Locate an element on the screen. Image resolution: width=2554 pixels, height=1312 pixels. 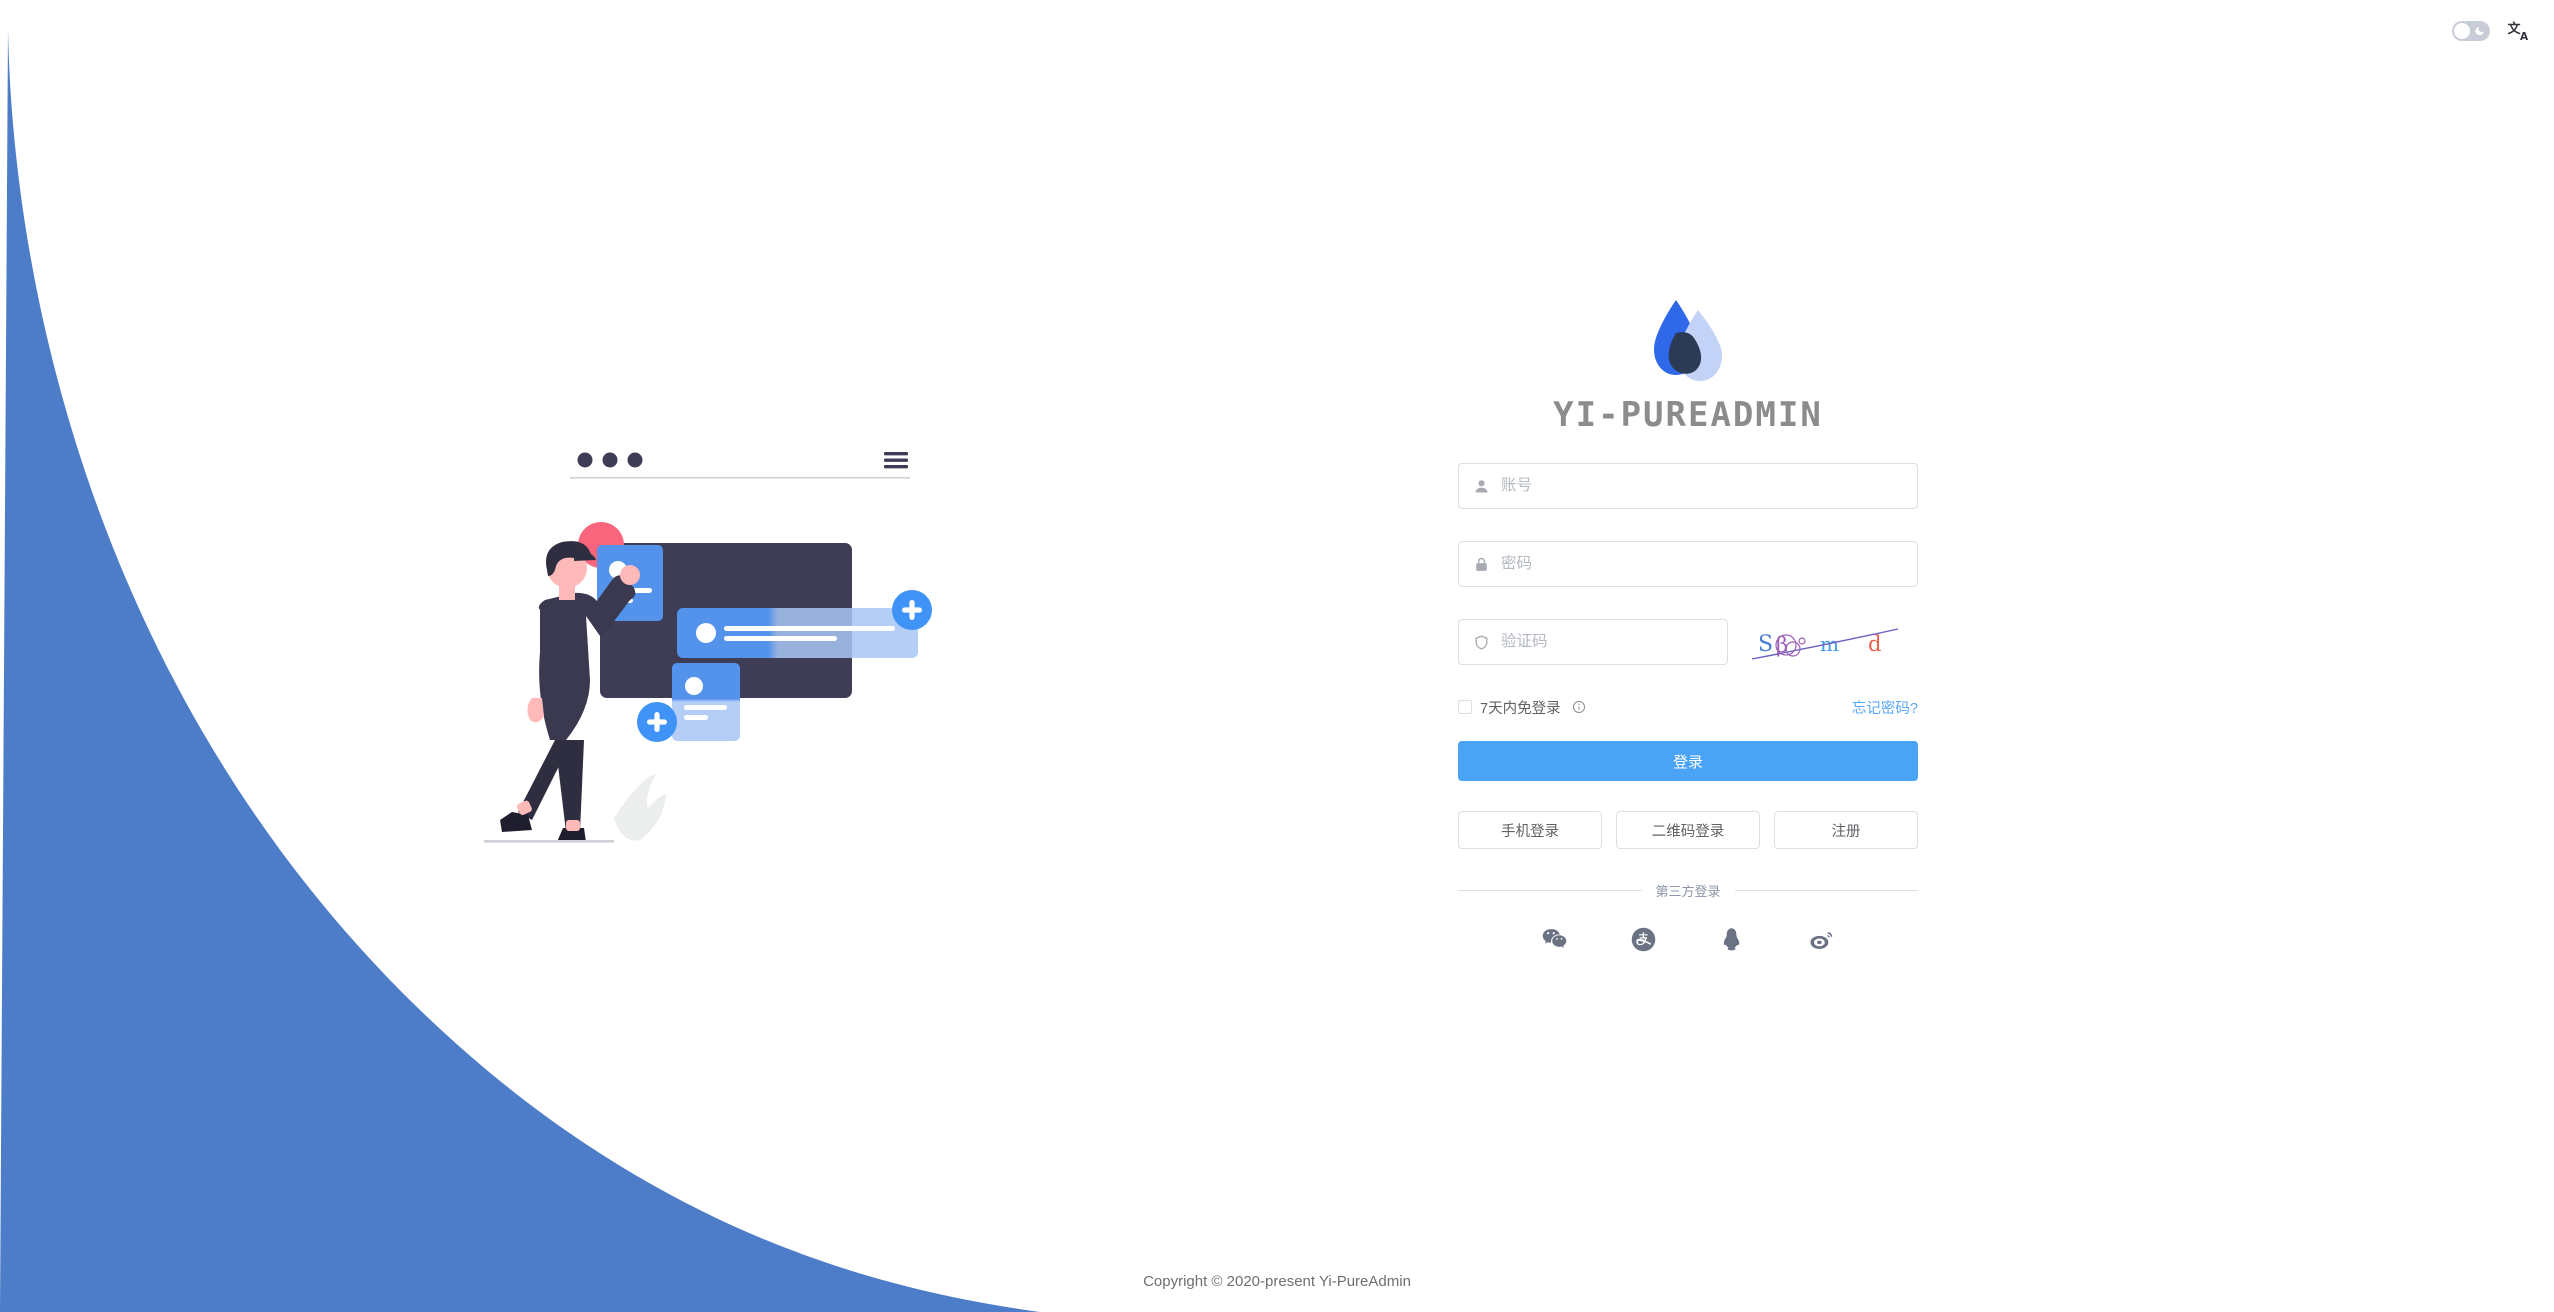
remember-me-checkbox: 7天内免登录 is located at coordinates (1522, 707).